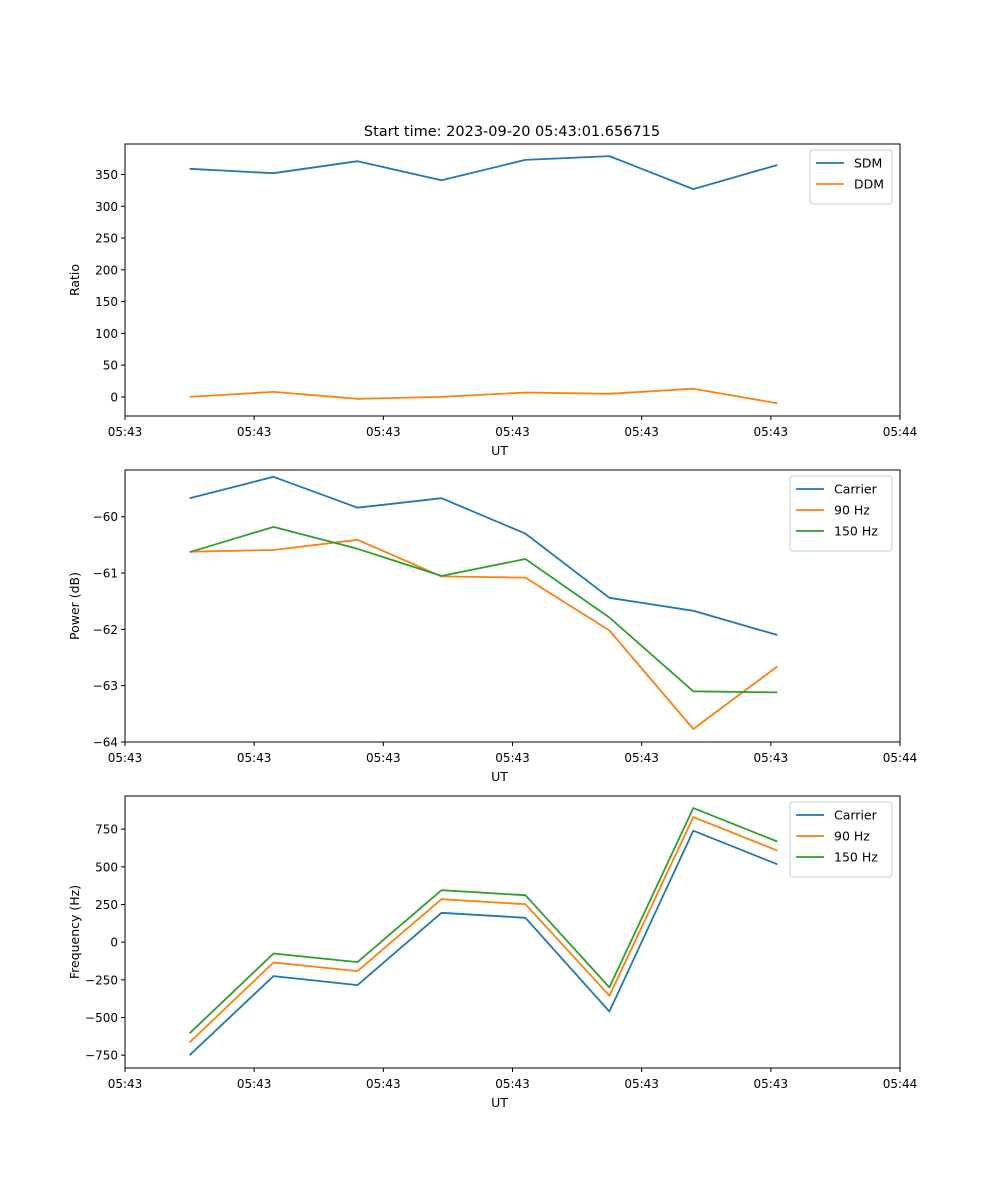 The height and width of the screenshot is (1200, 1000). What do you see at coordinates (869, 184) in the screenshot?
I see `legend-label-ddm: DDM` at bounding box center [869, 184].